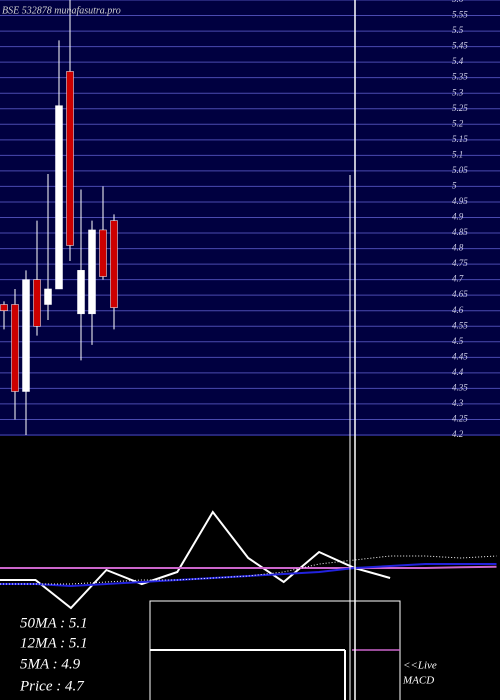 This screenshot has height=700, width=500. Describe the element at coordinates (458, 372) in the screenshot. I see `y-tick-label: 4.4` at that location.